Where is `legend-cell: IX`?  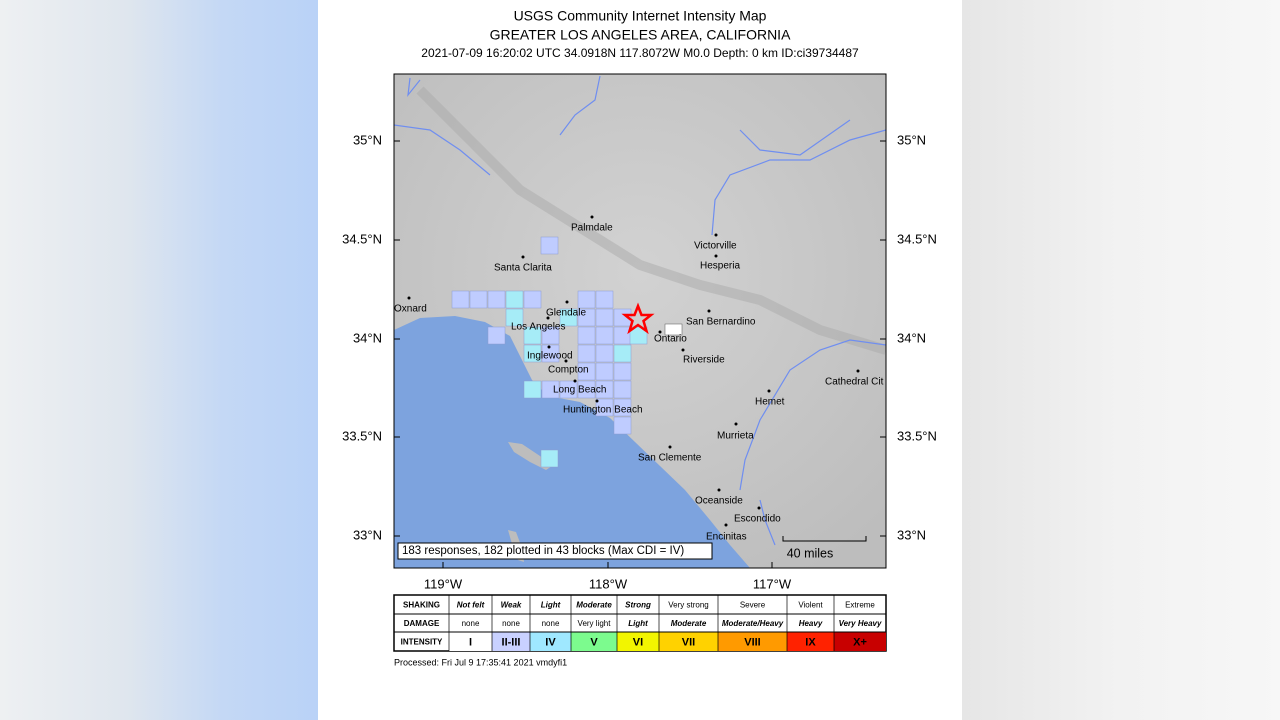
legend-cell: IX is located at coordinates (810, 642).